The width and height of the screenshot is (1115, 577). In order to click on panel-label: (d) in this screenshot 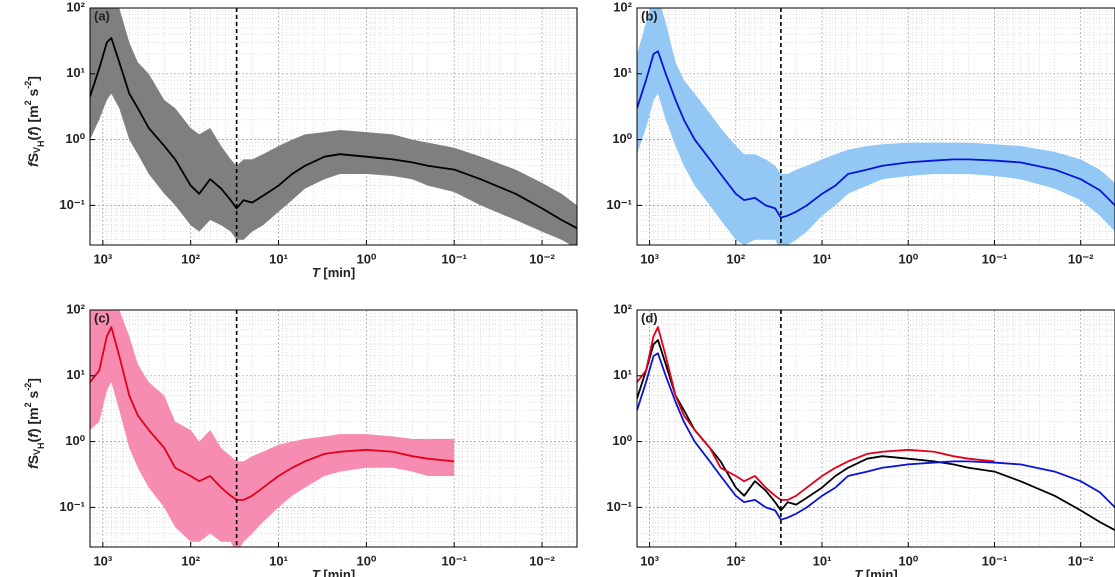, I will do `click(649, 317)`.